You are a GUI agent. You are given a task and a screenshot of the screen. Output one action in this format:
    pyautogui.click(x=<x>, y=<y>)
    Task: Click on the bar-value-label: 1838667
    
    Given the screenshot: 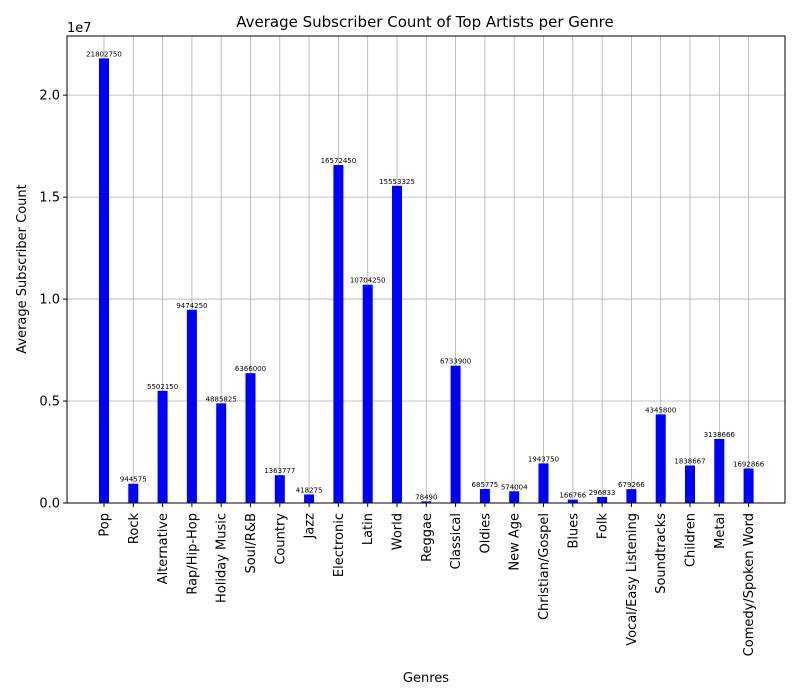 What is the action you would take?
    pyautogui.click(x=689, y=462)
    